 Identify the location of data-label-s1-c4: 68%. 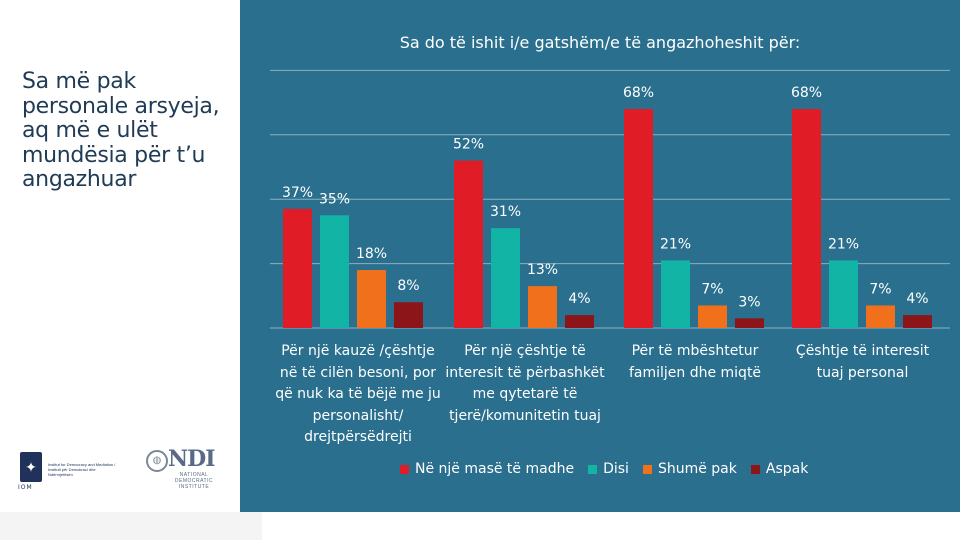
(806, 93).